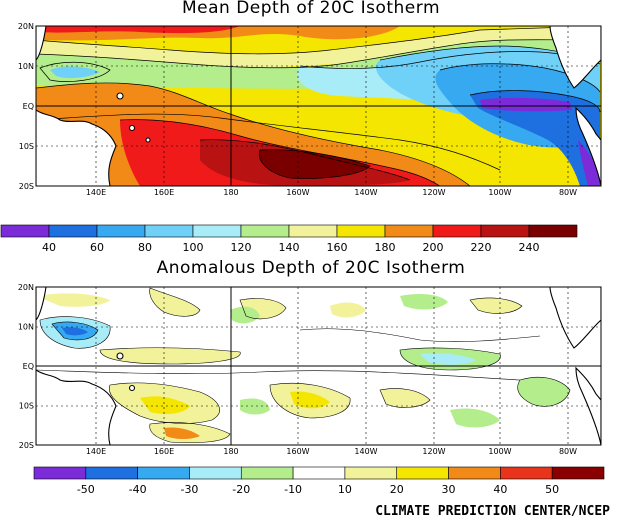 The height and width of the screenshot is (525, 622). Describe the element at coordinates (193, 247) in the screenshot. I see `colorbar-tick-label: 100` at that location.